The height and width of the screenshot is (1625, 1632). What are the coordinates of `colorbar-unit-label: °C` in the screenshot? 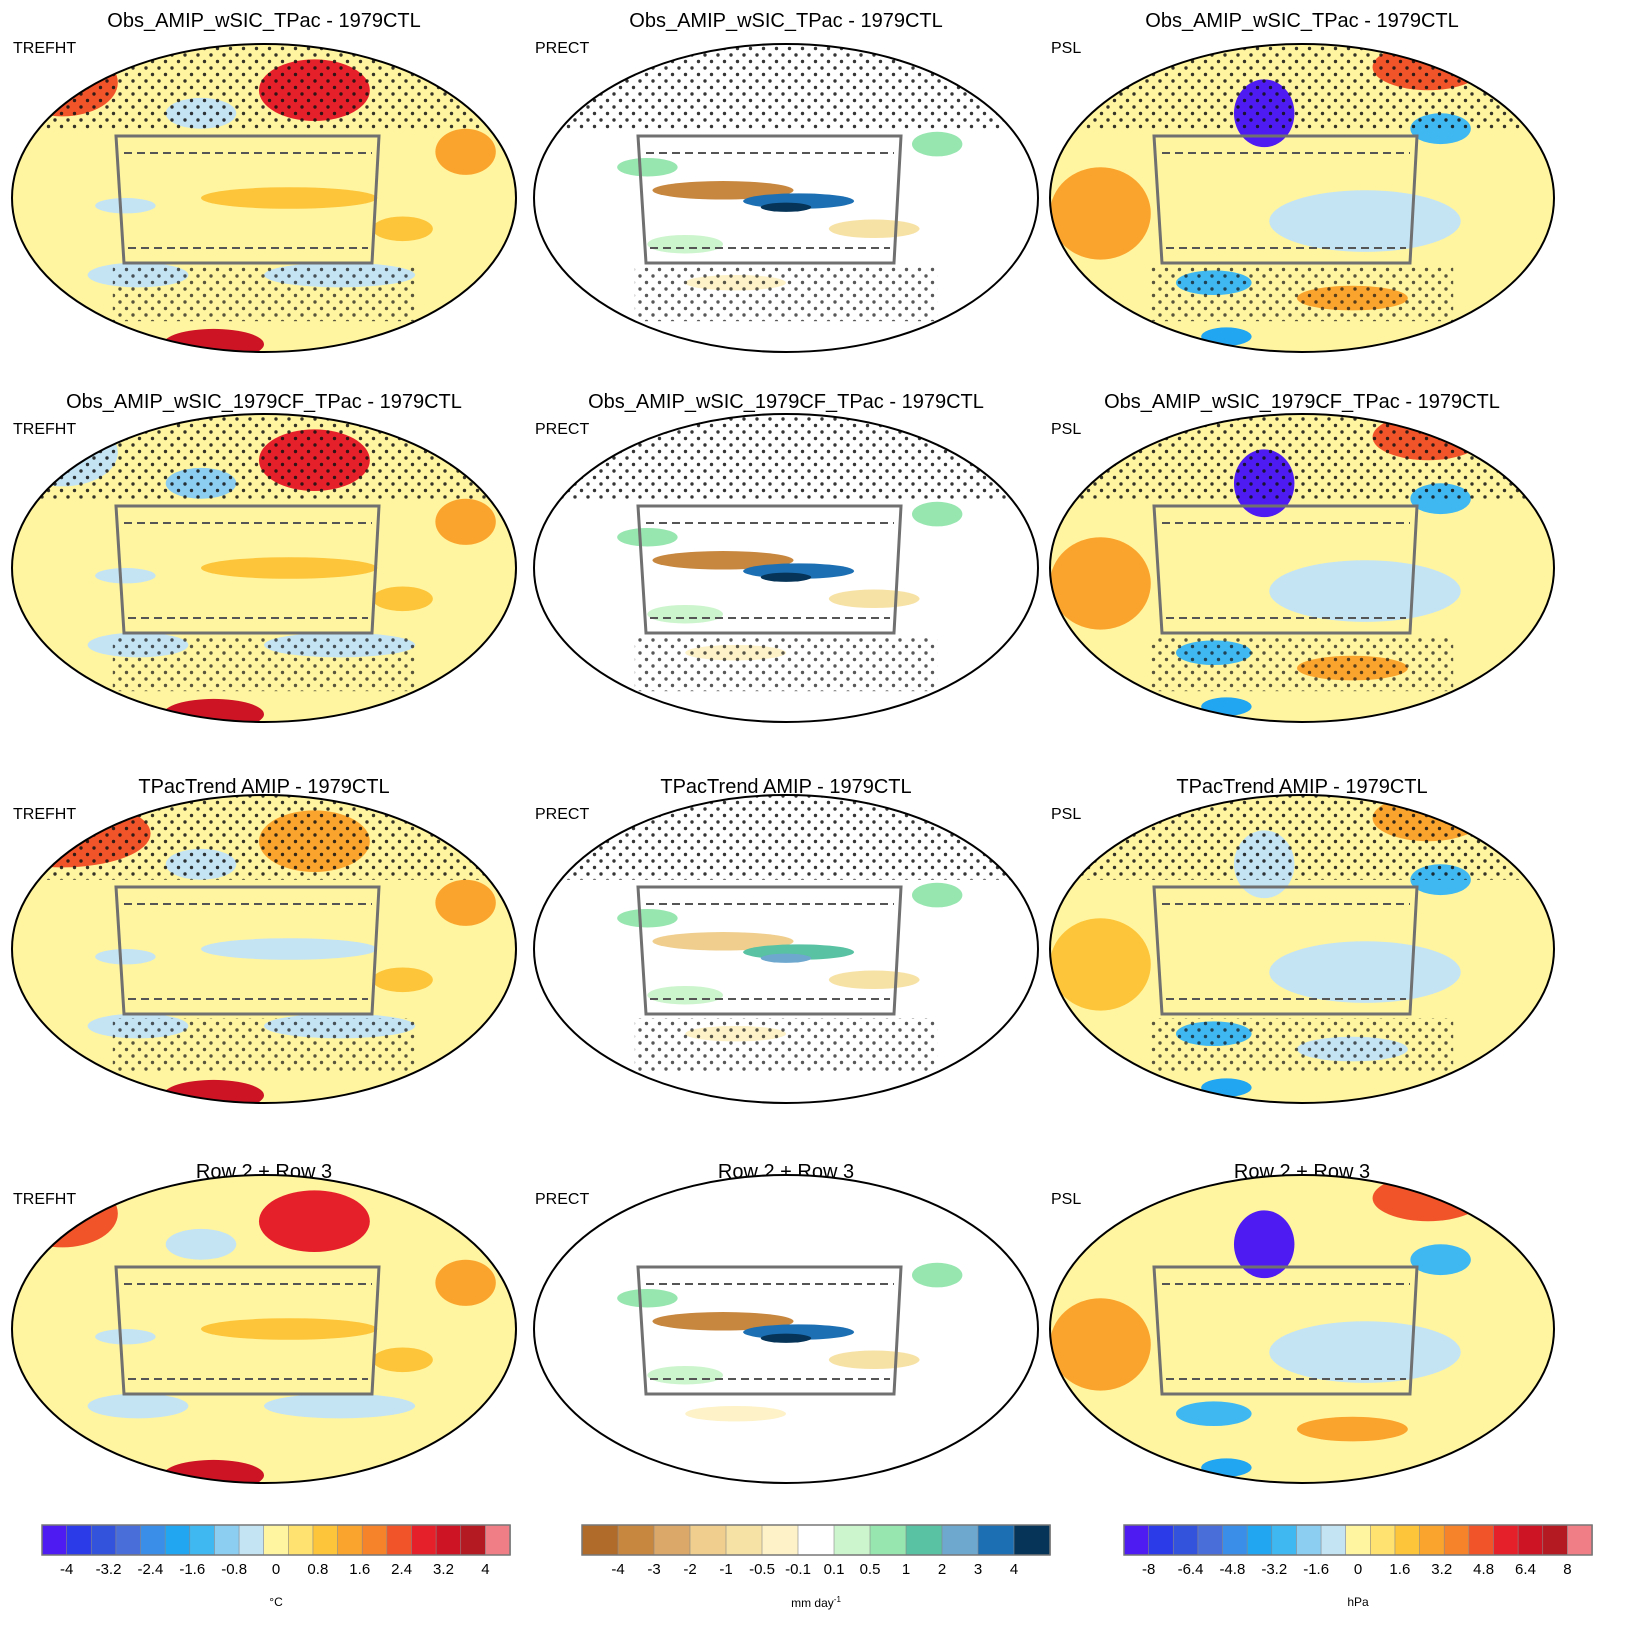 It's located at (276, 1602).